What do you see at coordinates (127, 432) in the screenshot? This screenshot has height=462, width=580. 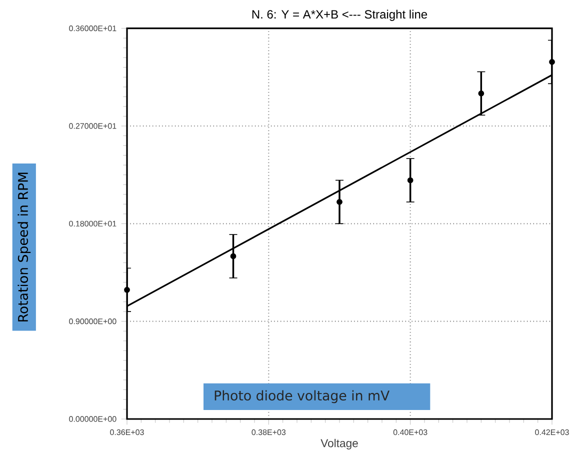 I see `x-tick-label: 0.36E+03` at bounding box center [127, 432].